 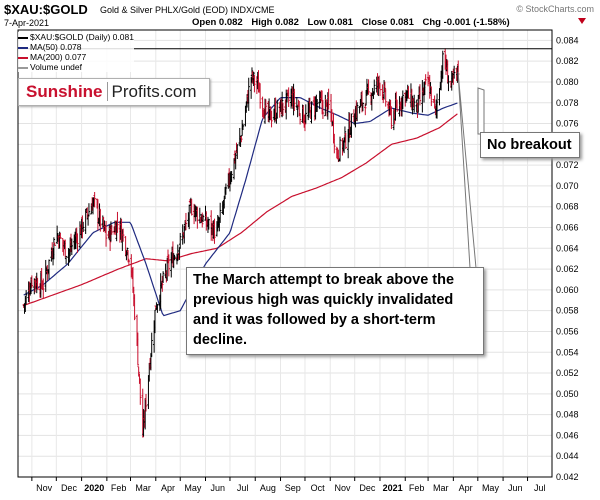 What do you see at coordinates (23, 67) in the screenshot?
I see `legend-volume-swatch` at bounding box center [23, 67].